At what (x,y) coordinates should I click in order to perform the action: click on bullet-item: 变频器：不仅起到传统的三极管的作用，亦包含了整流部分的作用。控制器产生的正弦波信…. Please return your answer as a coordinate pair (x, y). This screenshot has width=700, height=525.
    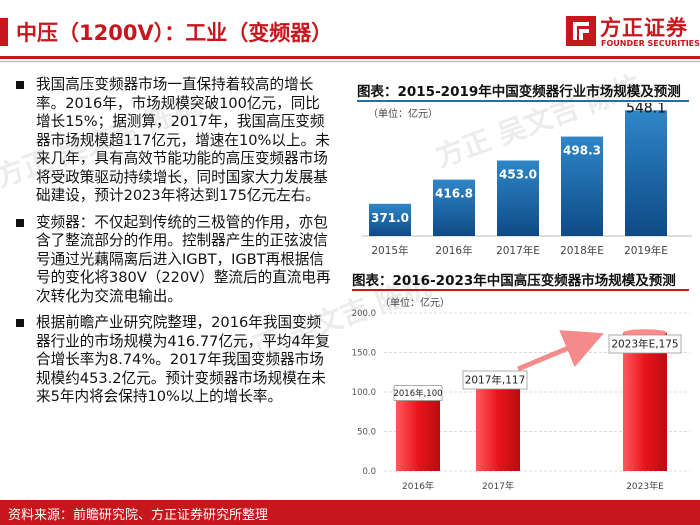
    Looking at the image, I should click on (173, 260).